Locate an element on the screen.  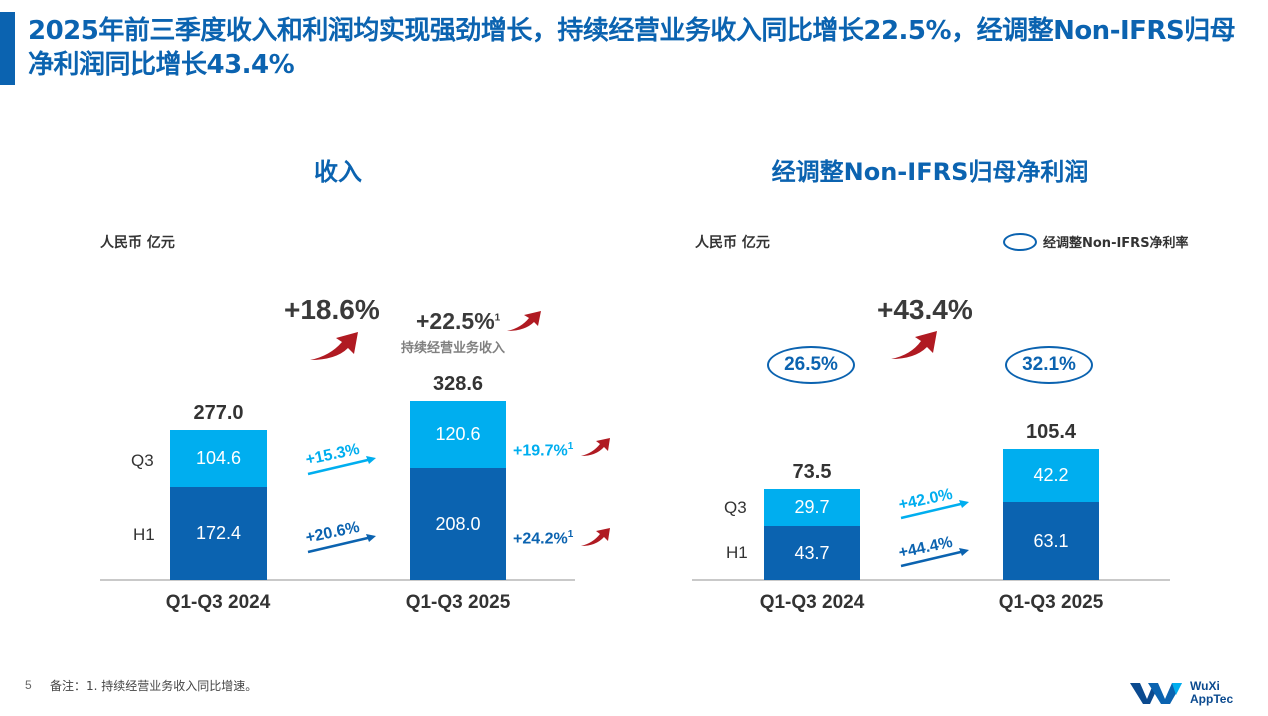
margin-oval-2024: 26.5% is located at coordinates (811, 365).